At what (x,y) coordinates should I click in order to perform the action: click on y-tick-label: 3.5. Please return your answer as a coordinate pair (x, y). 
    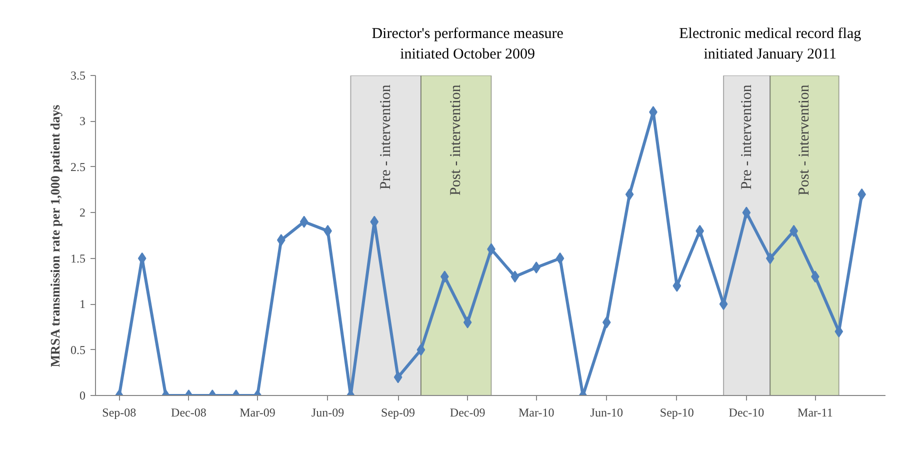
    Looking at the image, I should click on (78, 75).